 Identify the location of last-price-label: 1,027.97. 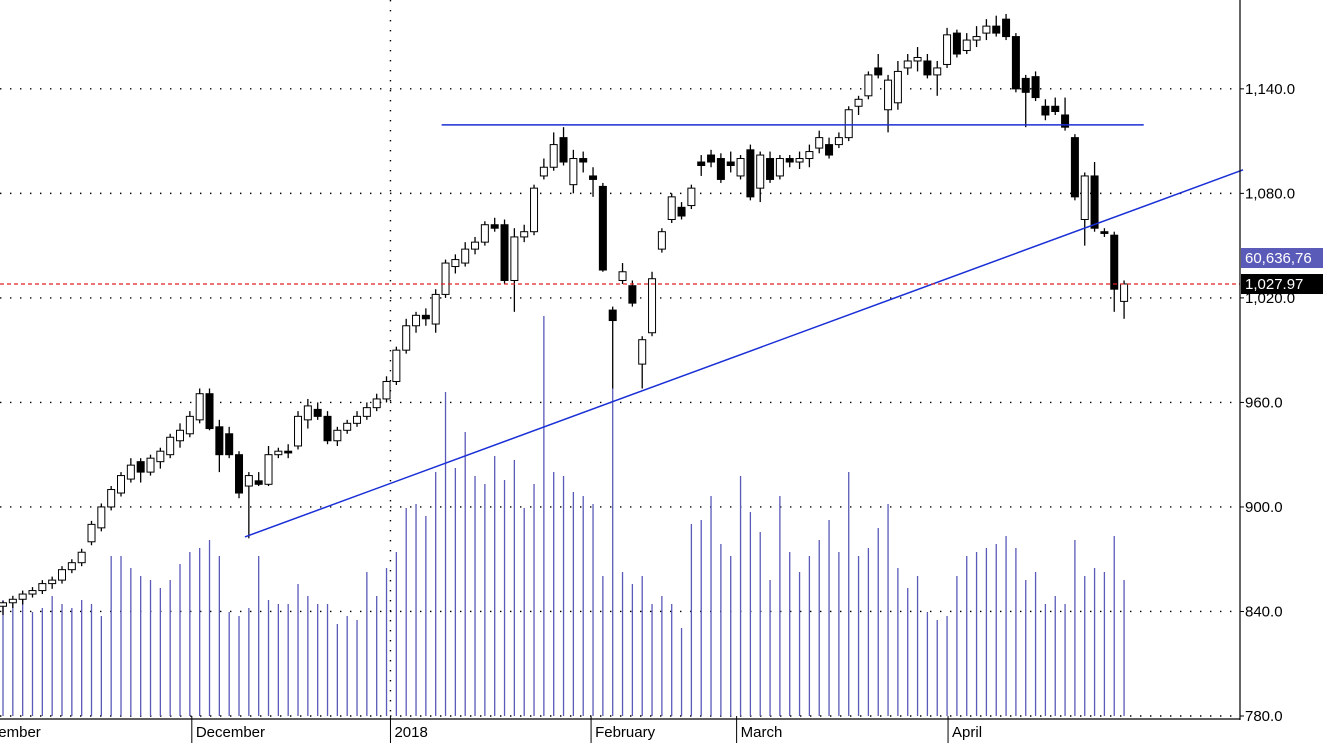
(1274, 284).